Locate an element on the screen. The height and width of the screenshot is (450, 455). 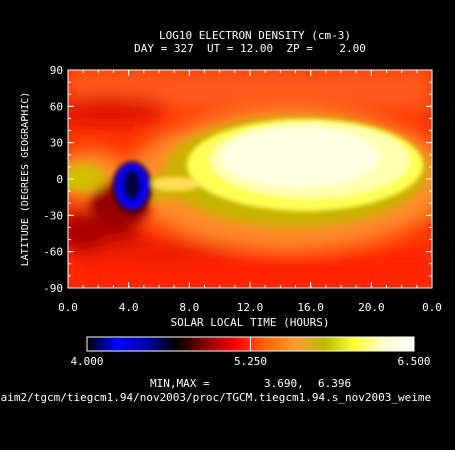
max-value: 6.396 is located at coordinates (334, 383).